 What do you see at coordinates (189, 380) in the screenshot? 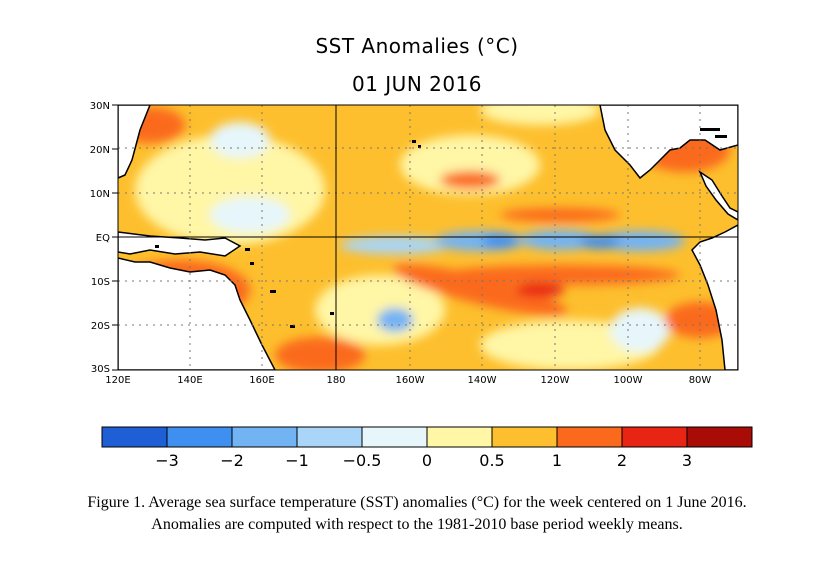
I see `lon-label: 140E` at bounding box center [189, 380].